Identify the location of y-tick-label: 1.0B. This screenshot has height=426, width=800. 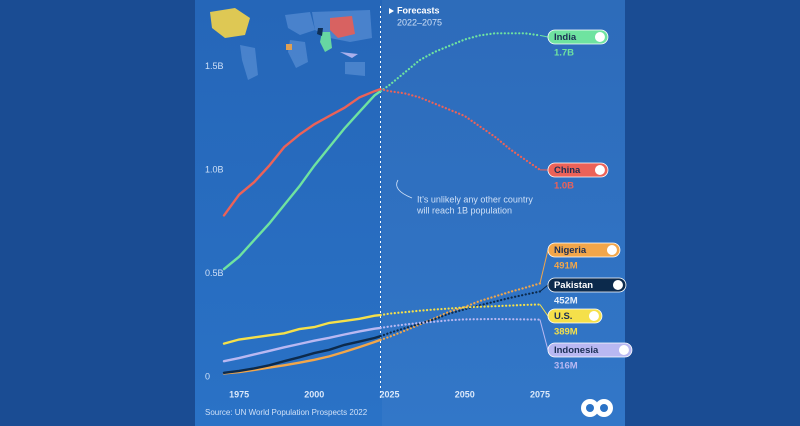
(214, 169).